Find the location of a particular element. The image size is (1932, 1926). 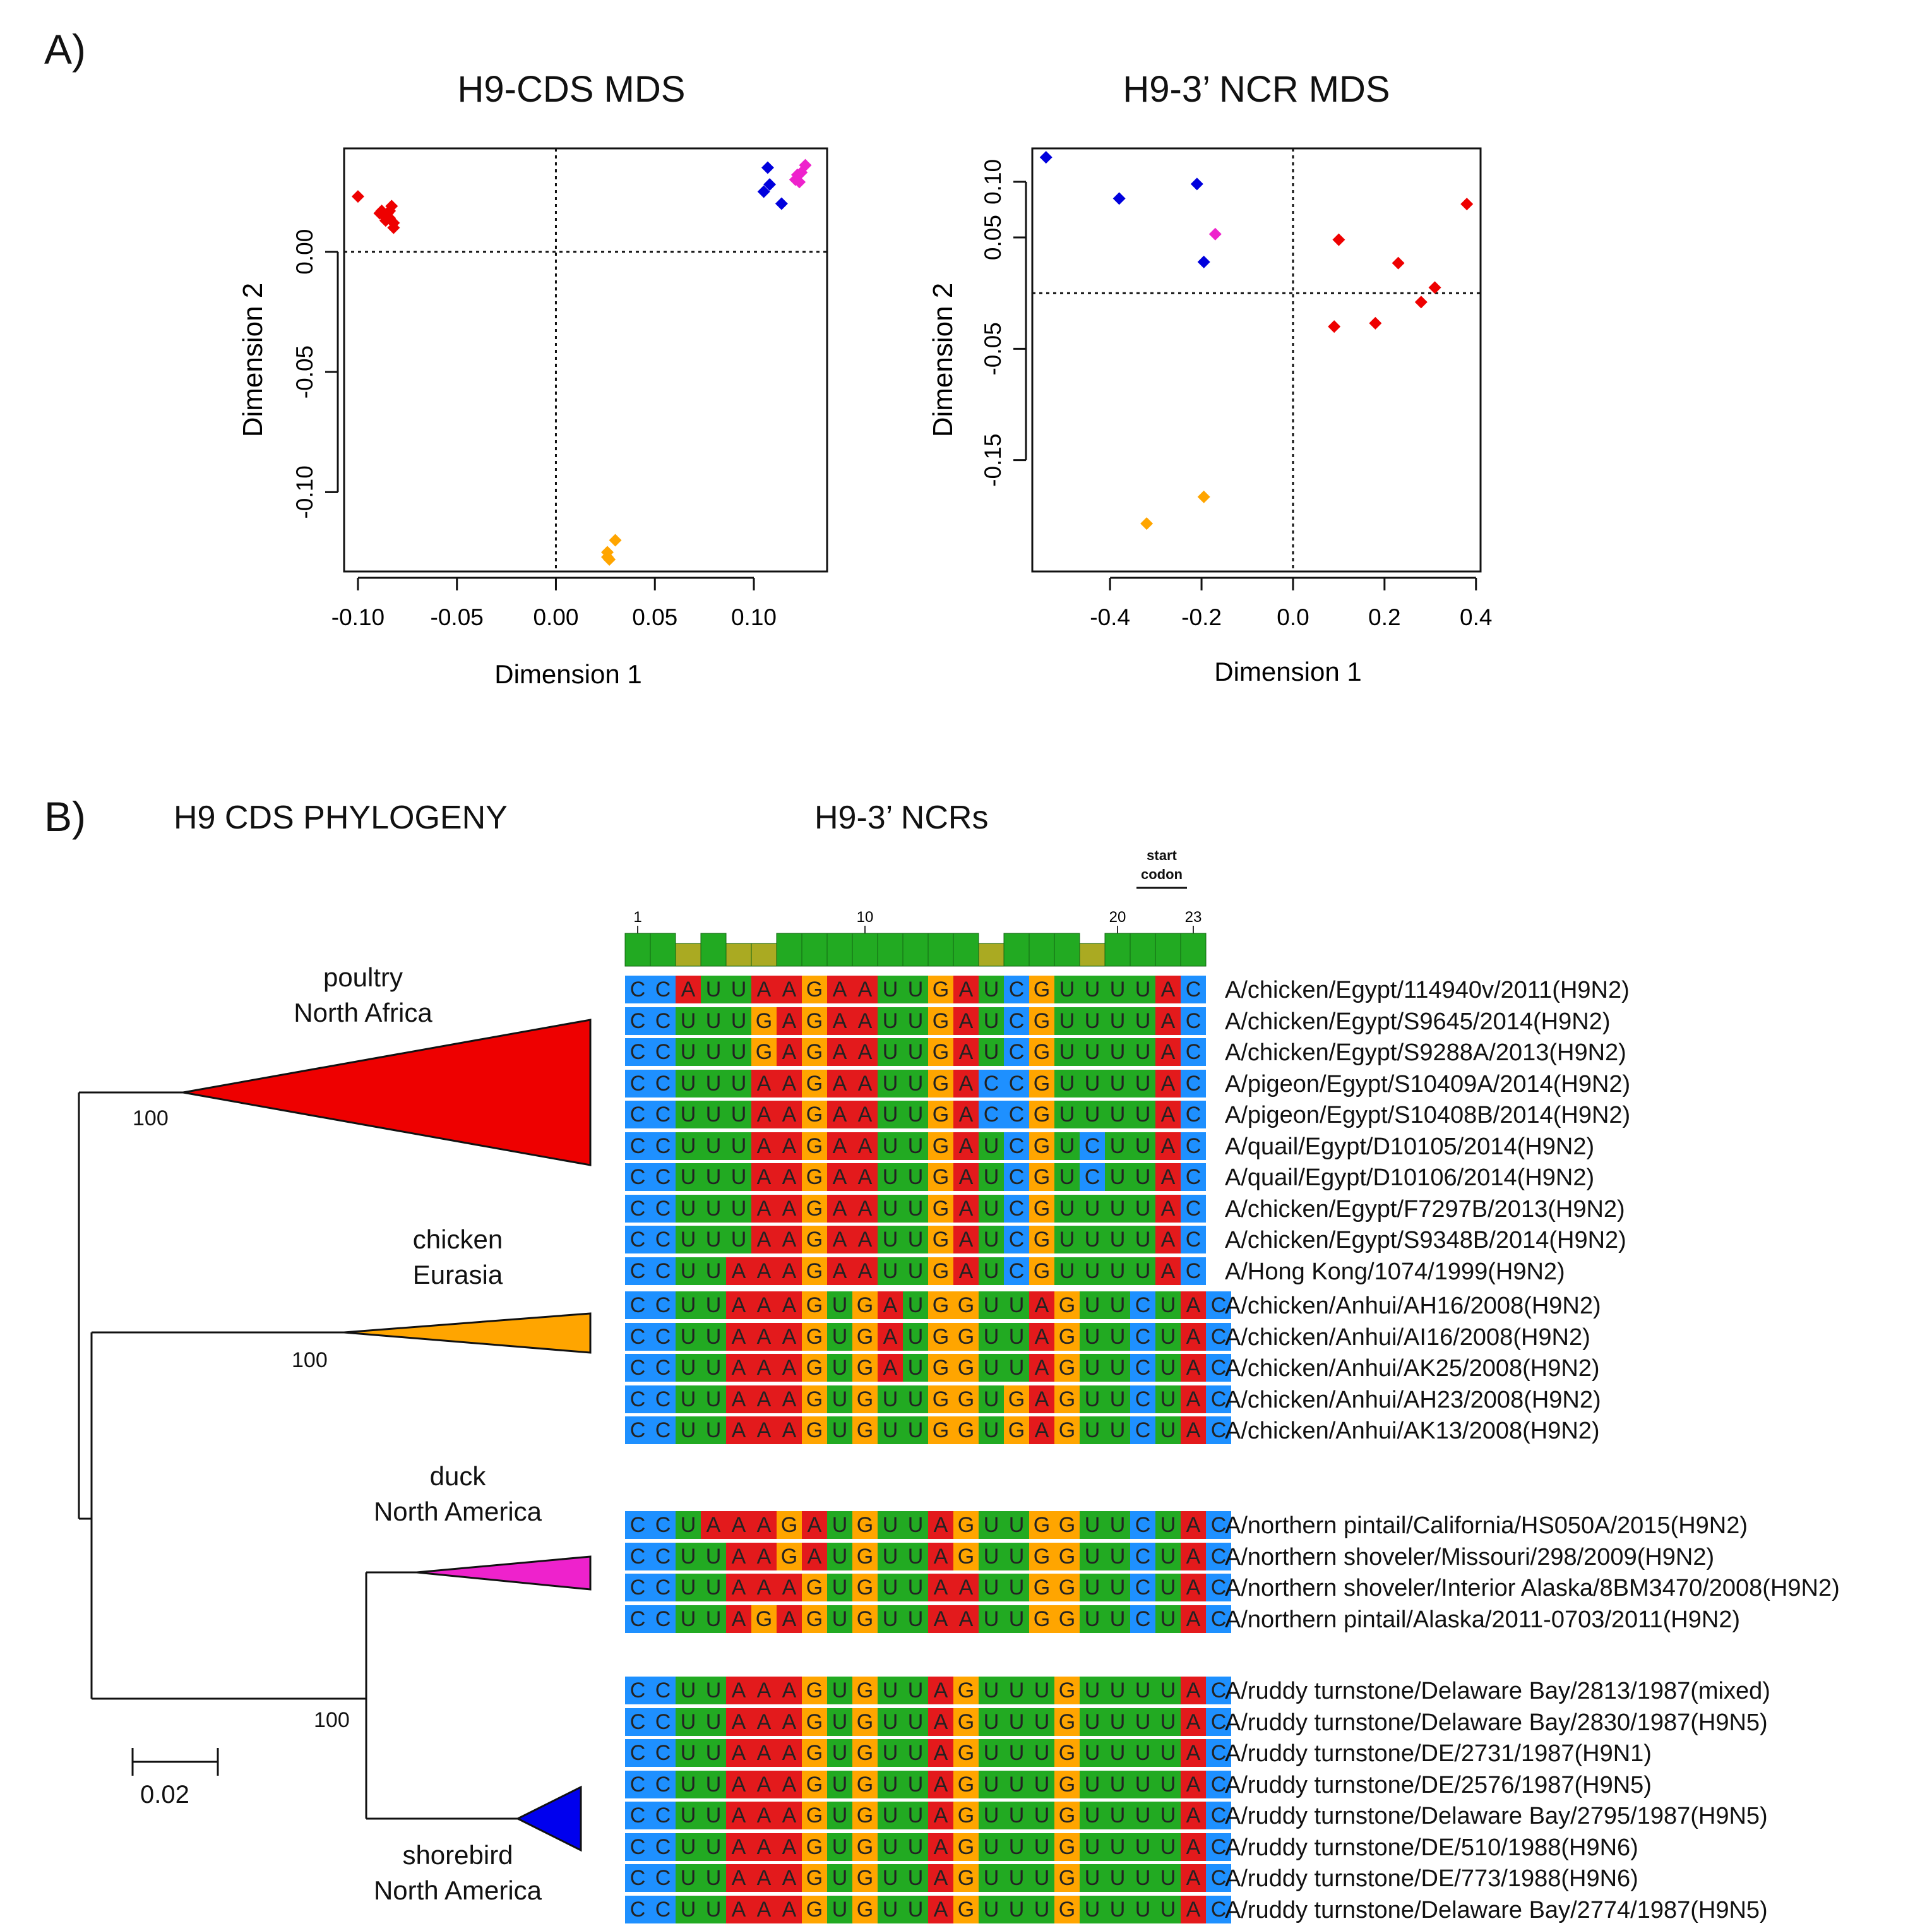

sequence-label: A/chicken/Egypt/114940v/2011(H9N2) is located at coordinates (1427, 990).